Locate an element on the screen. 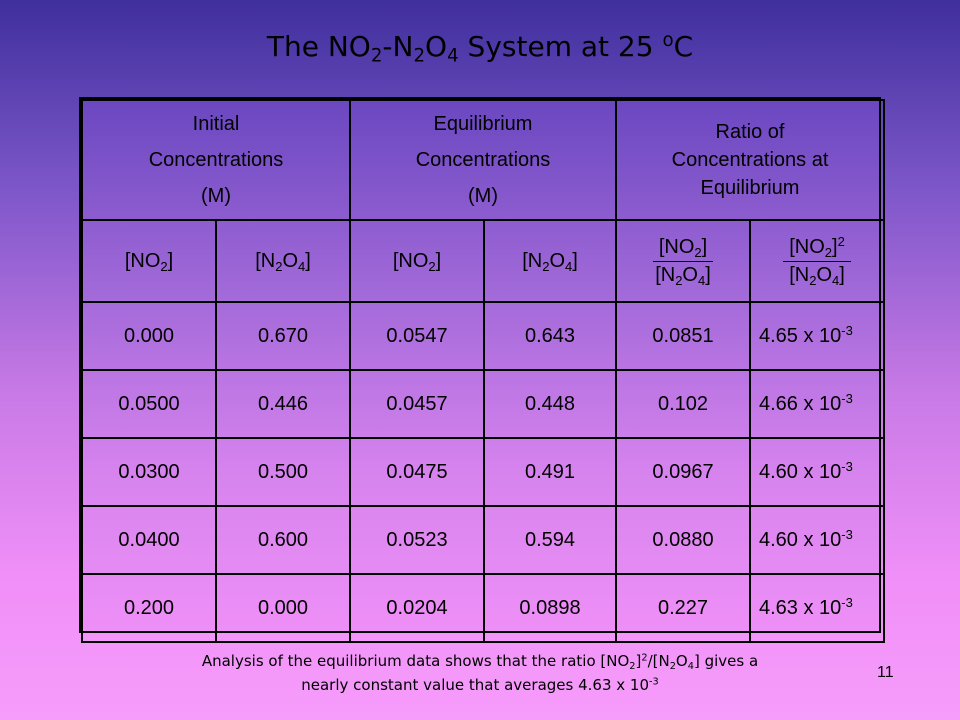  cell-equilibrium-no2: 0.0204 is located at coordinates (417, 608).